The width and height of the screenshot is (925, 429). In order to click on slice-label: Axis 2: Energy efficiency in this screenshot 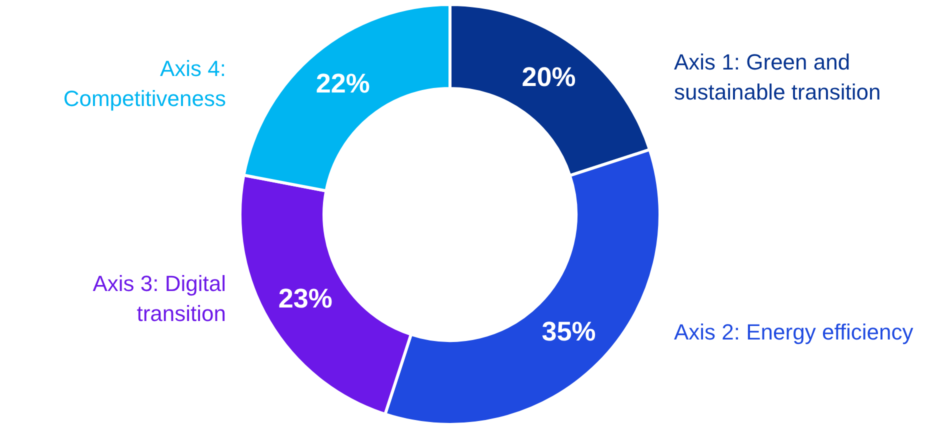, I will do `click(794, 331)`.